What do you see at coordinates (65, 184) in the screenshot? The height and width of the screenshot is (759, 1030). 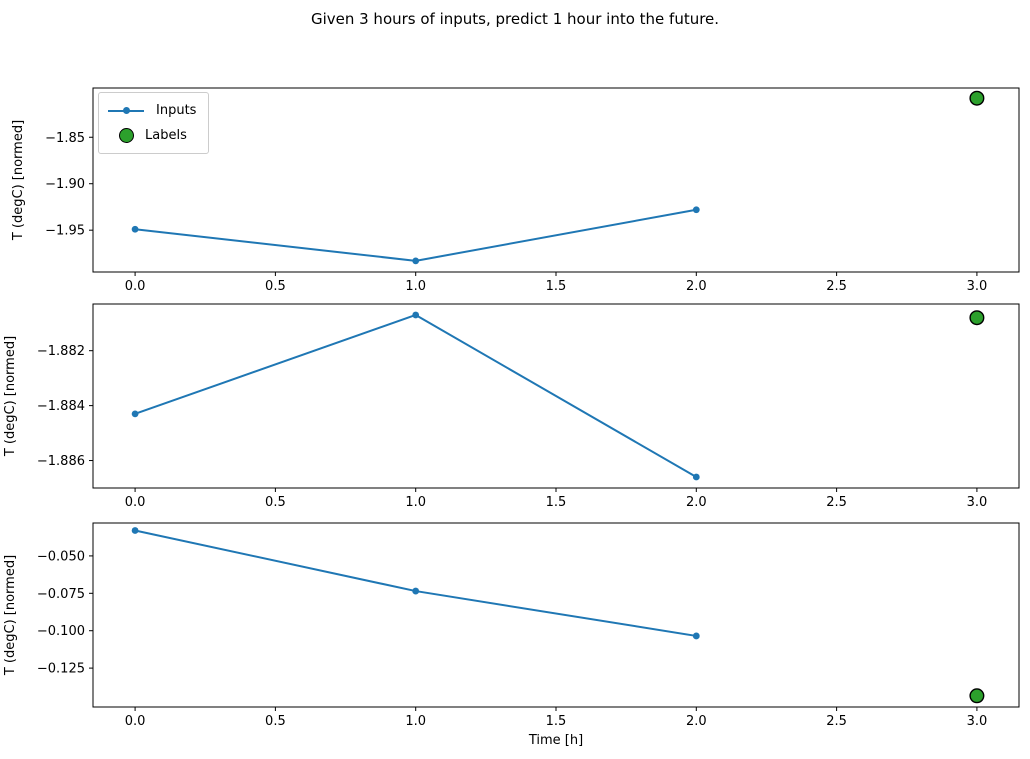 I see `y-tick-label: −1.90` at bounding box center [65, 184].